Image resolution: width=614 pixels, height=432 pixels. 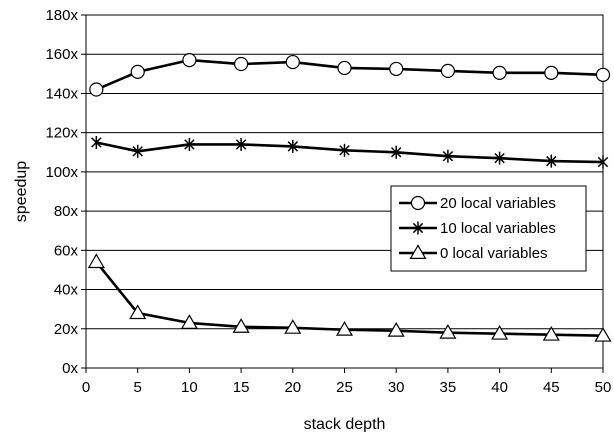 I want to click on legend-label: 20 local variables, so click(x=498, y=203).